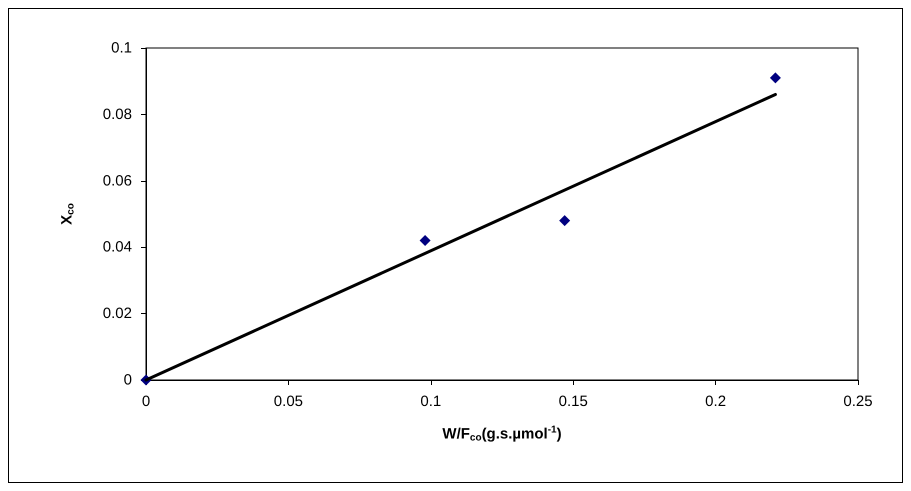 The width and height of the screenshot is (911, 491). I want to click on y-tick-label: 0, so click(128, 380).